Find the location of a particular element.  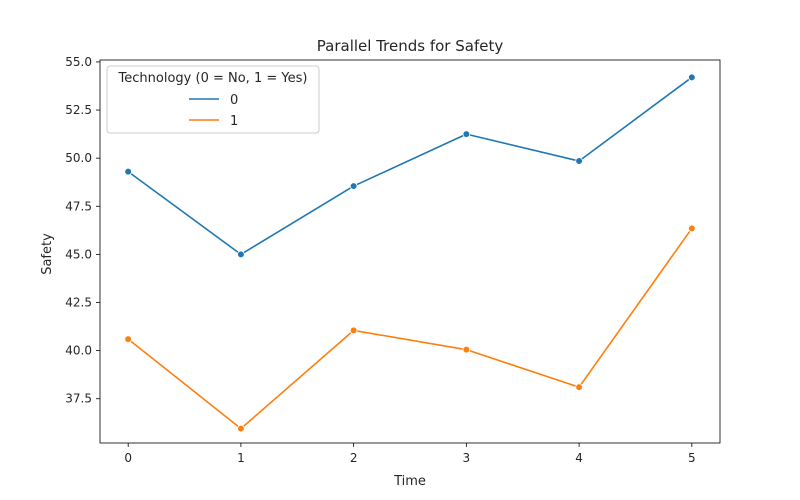

chart-title: Parallel Trends for Safety is located at coordinates (410, 46).